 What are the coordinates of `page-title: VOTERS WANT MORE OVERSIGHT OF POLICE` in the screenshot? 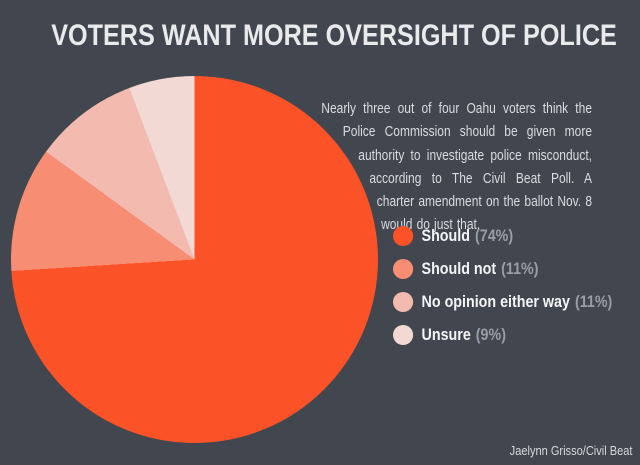 It's located at (334, 35).